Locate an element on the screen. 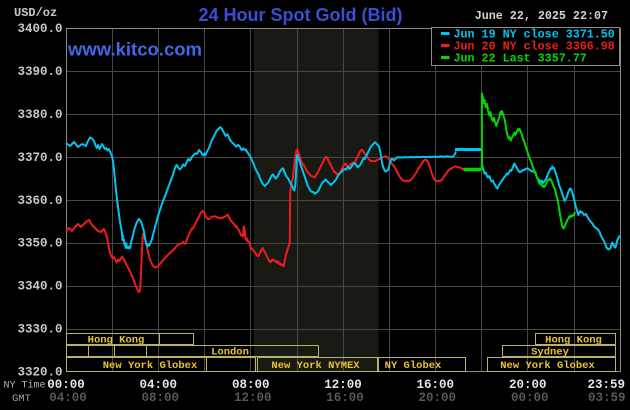 The image size is (630, 410). svg-text: 3370.0 is located at coordinates (39, 158).